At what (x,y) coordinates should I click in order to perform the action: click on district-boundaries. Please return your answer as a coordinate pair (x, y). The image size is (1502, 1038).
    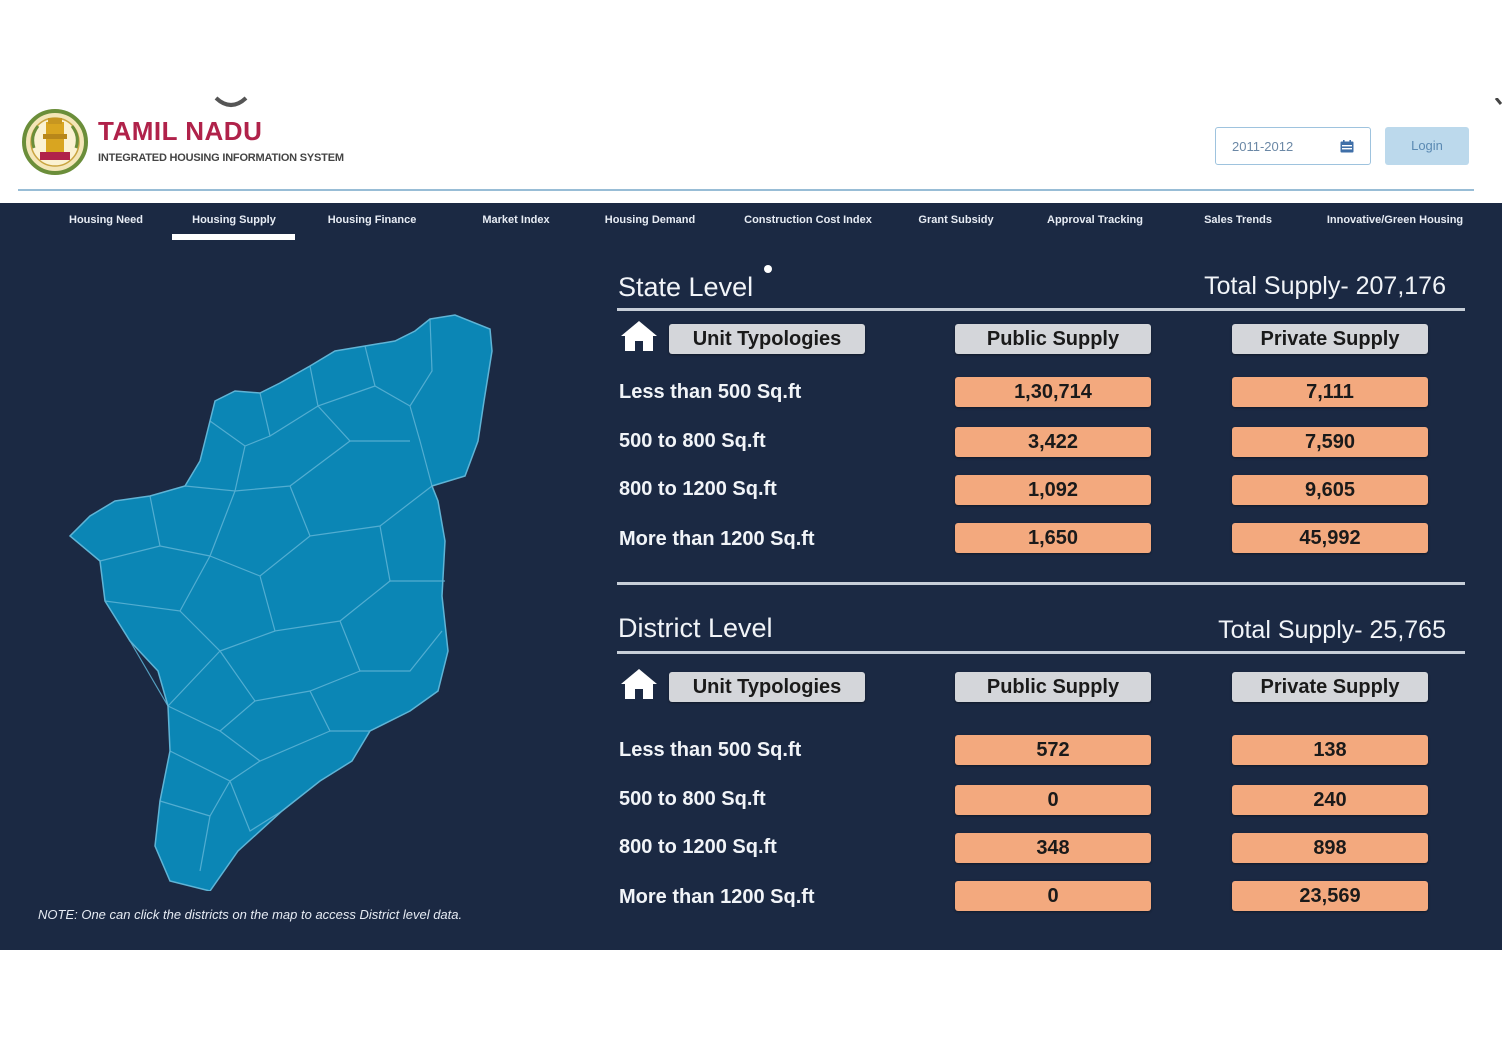
    Looking at the image, I should click on (272, 595).